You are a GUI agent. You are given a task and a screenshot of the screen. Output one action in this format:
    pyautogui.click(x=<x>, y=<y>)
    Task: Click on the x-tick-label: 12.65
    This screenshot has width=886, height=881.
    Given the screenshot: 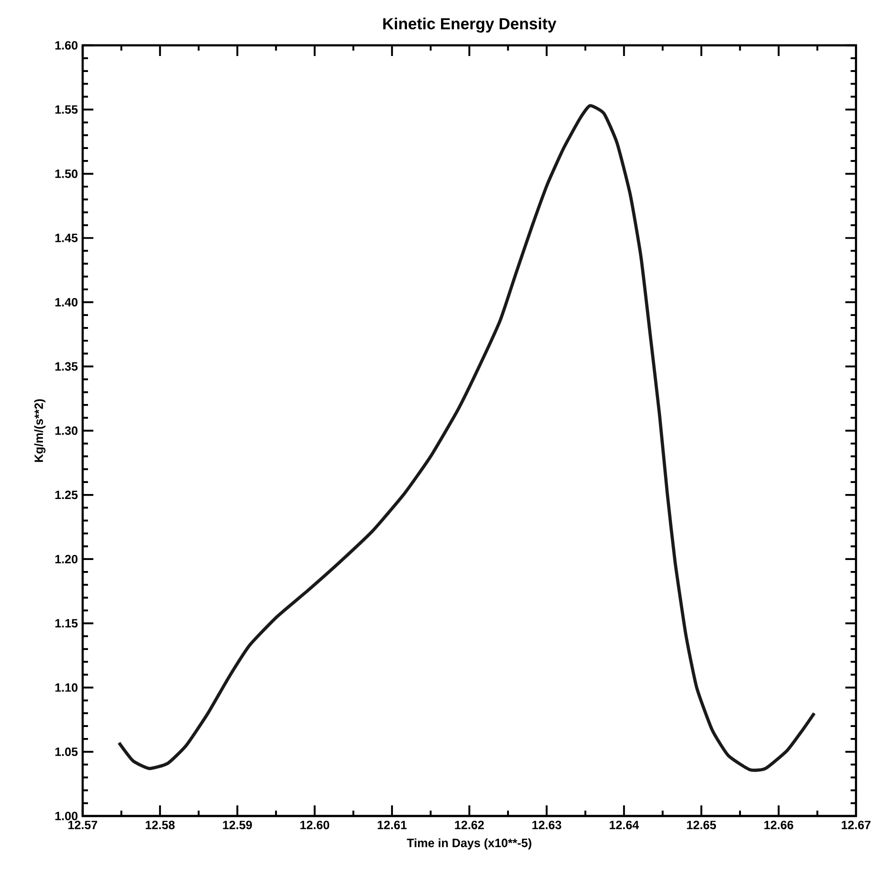 What is the action you would take?
    pyautogui.click(x=701, y=825)
    